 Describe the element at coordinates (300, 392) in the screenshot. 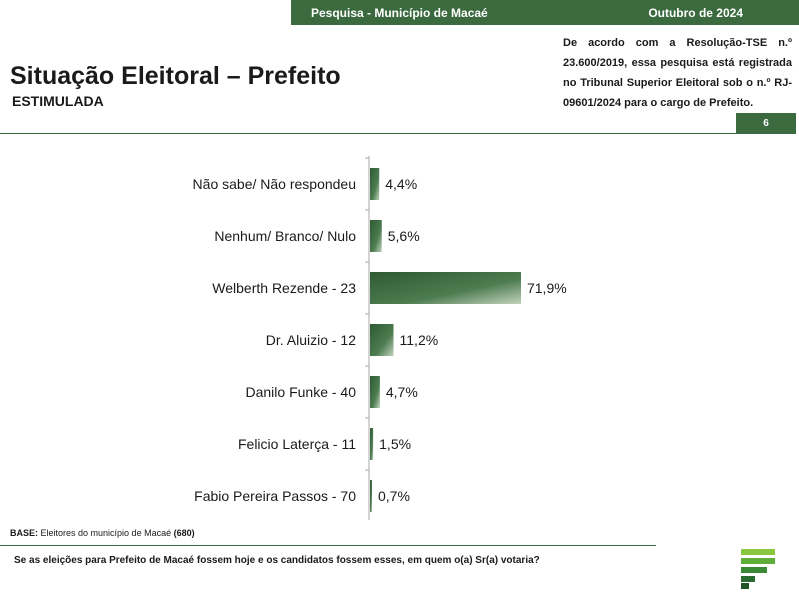

I see `category-label: Danilo Funke - 40` at that location.